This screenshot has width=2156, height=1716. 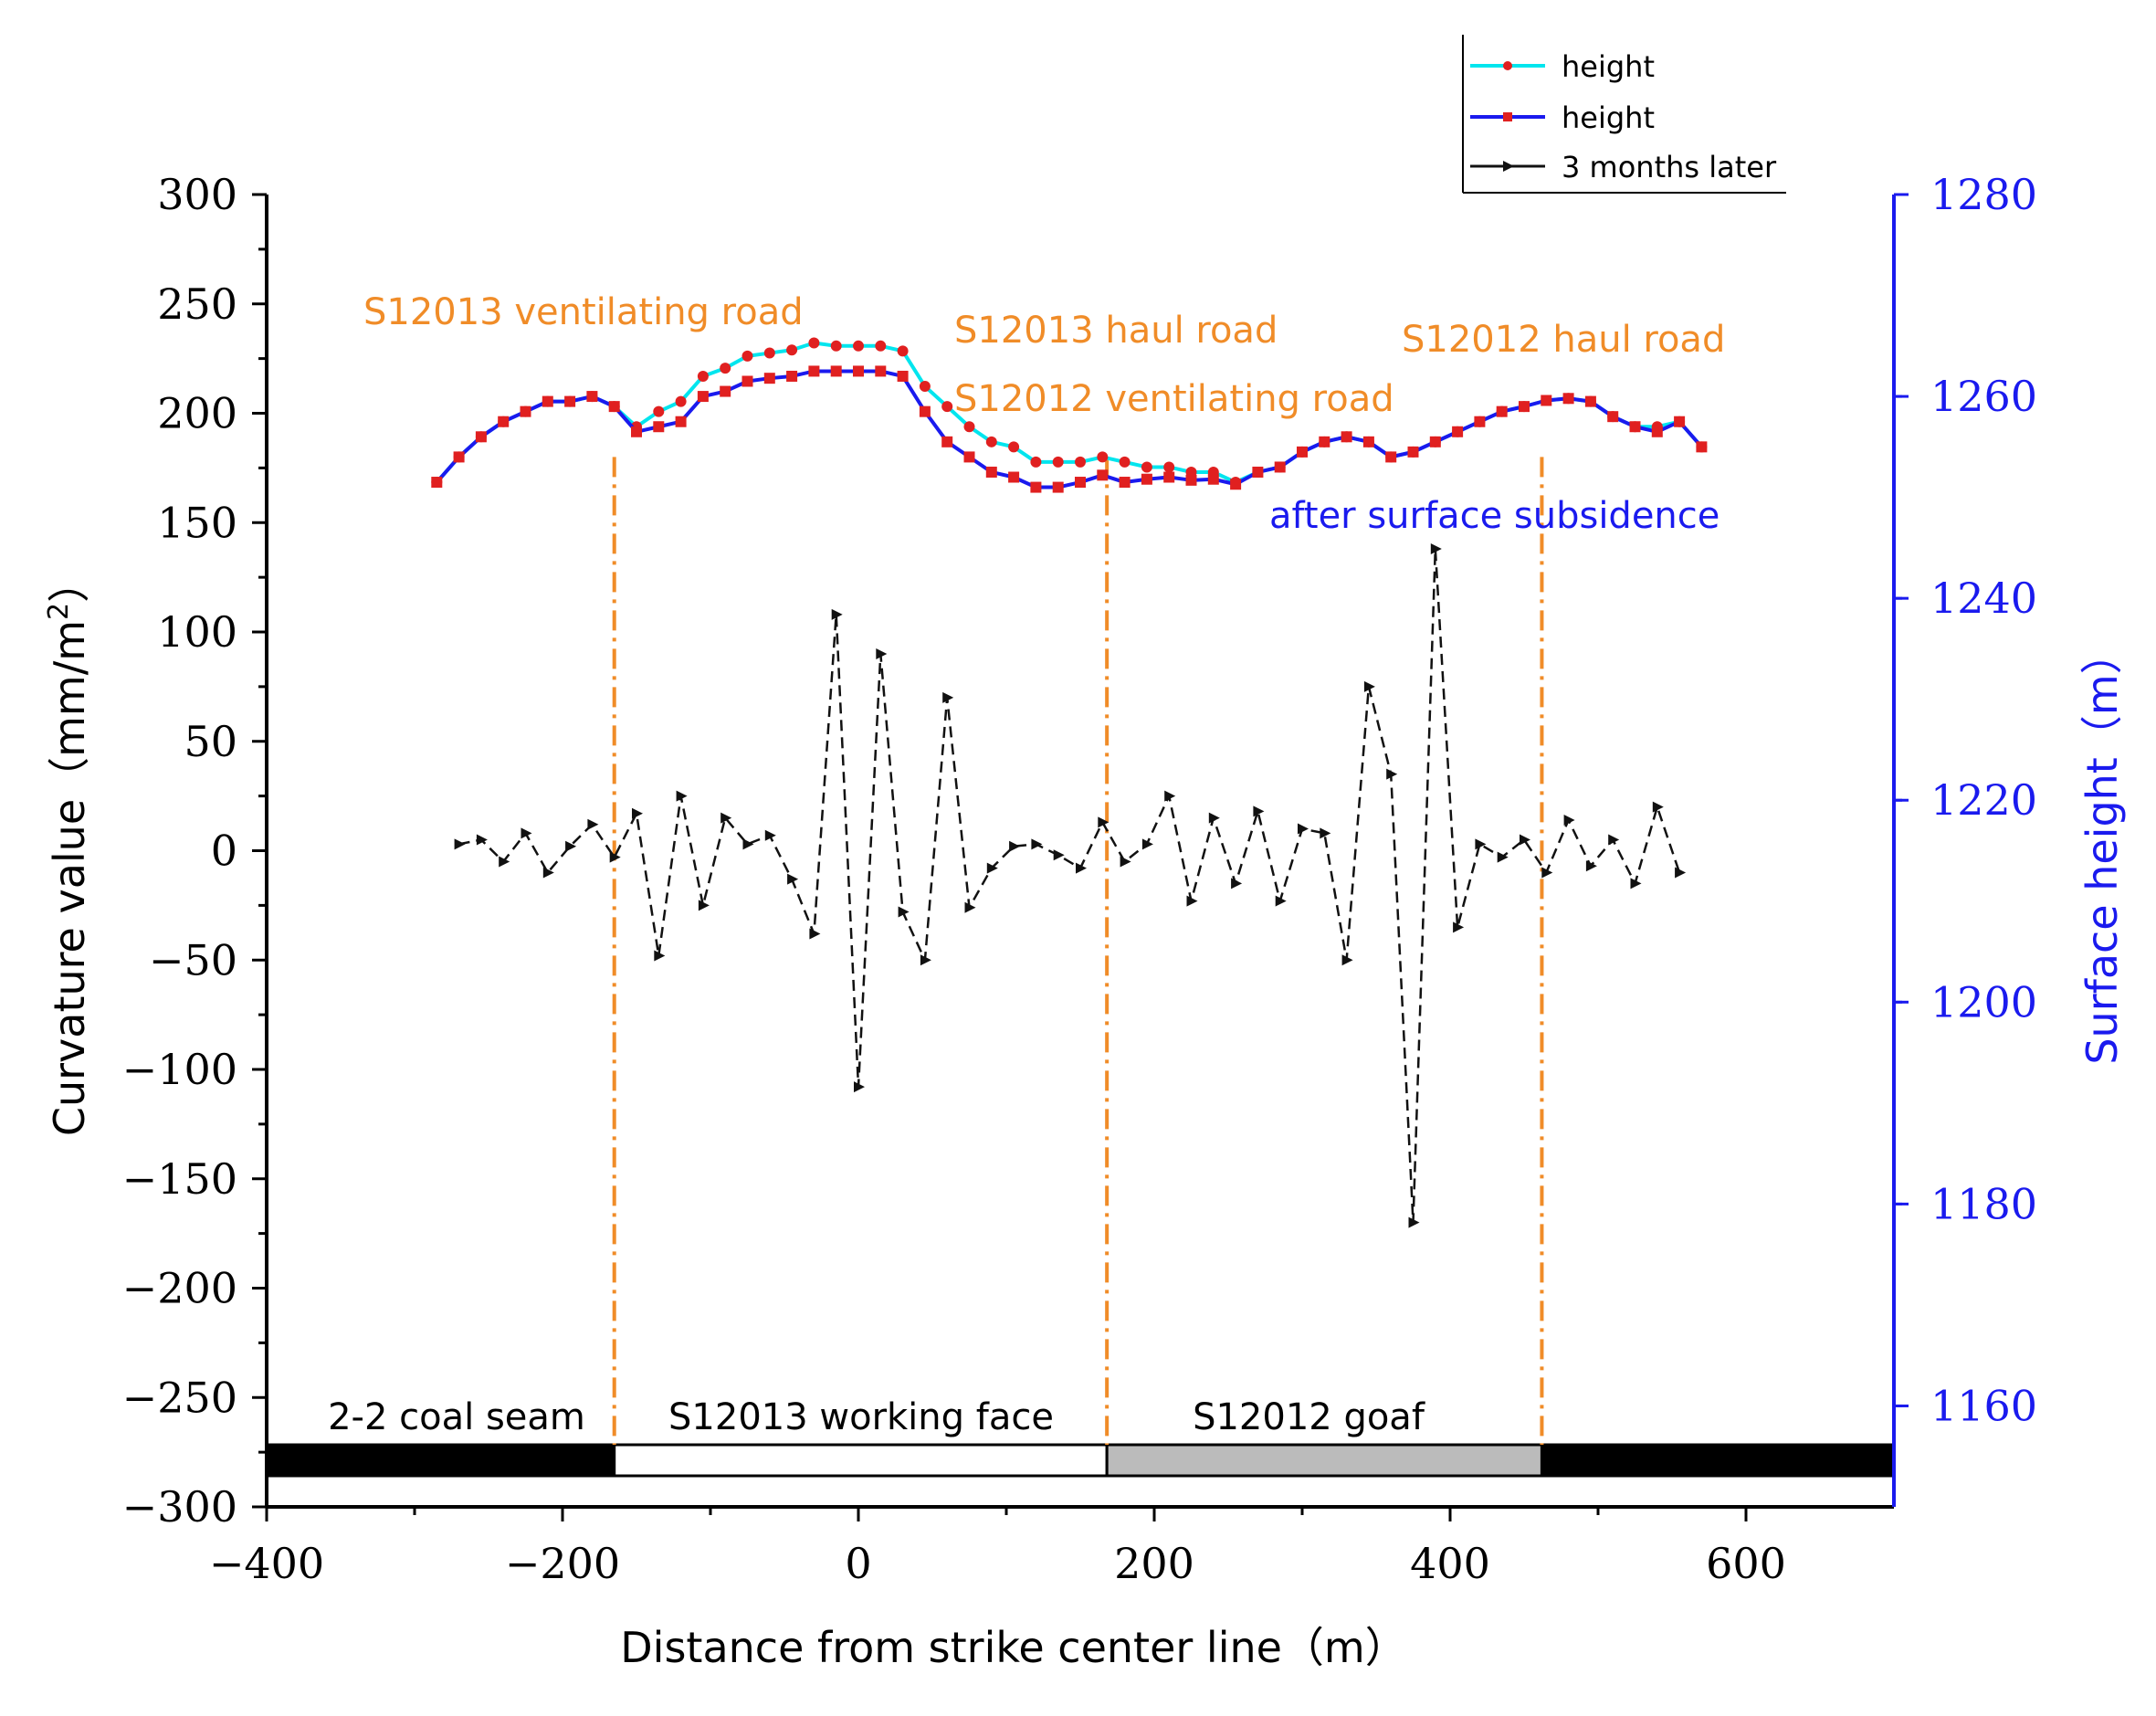 What do you see at coordinates (1983, 195) in the screenshot?
I see `y-right-tick-label-0: 1280` at bounding box center [1983, 195].